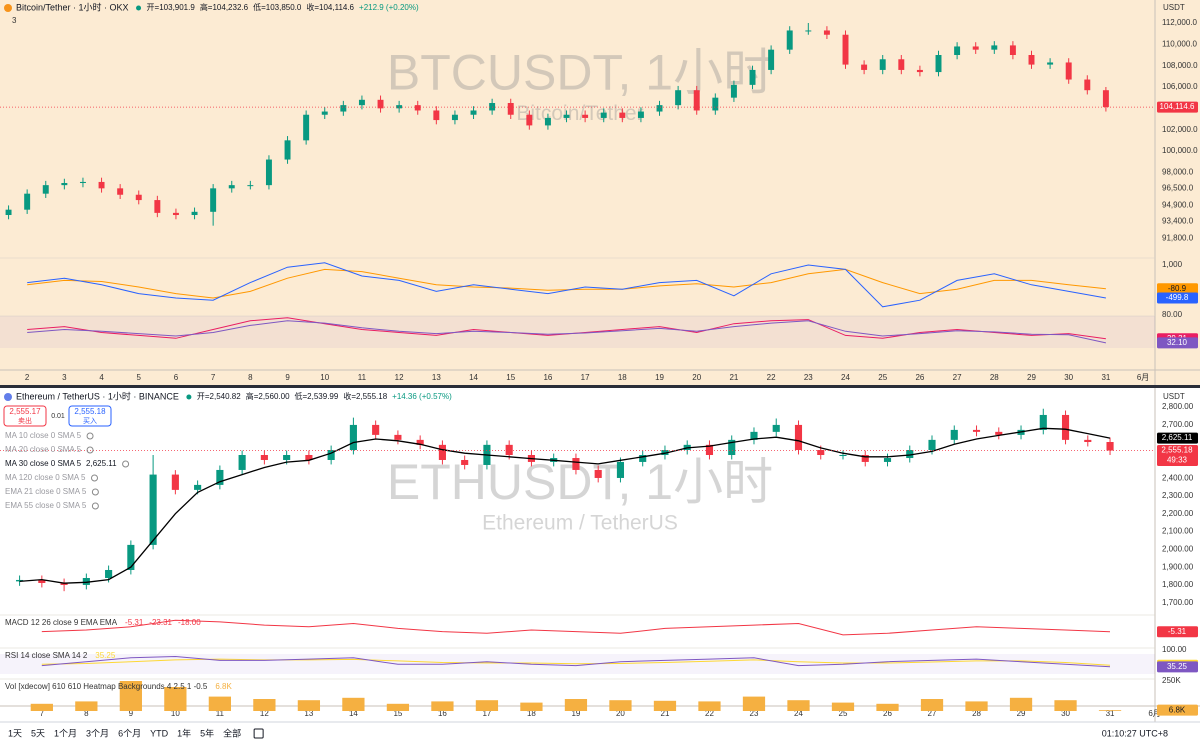  Describe the element at coordinates (101, 377) in the screenshot. I see `x-tick-label: 4` at that location.